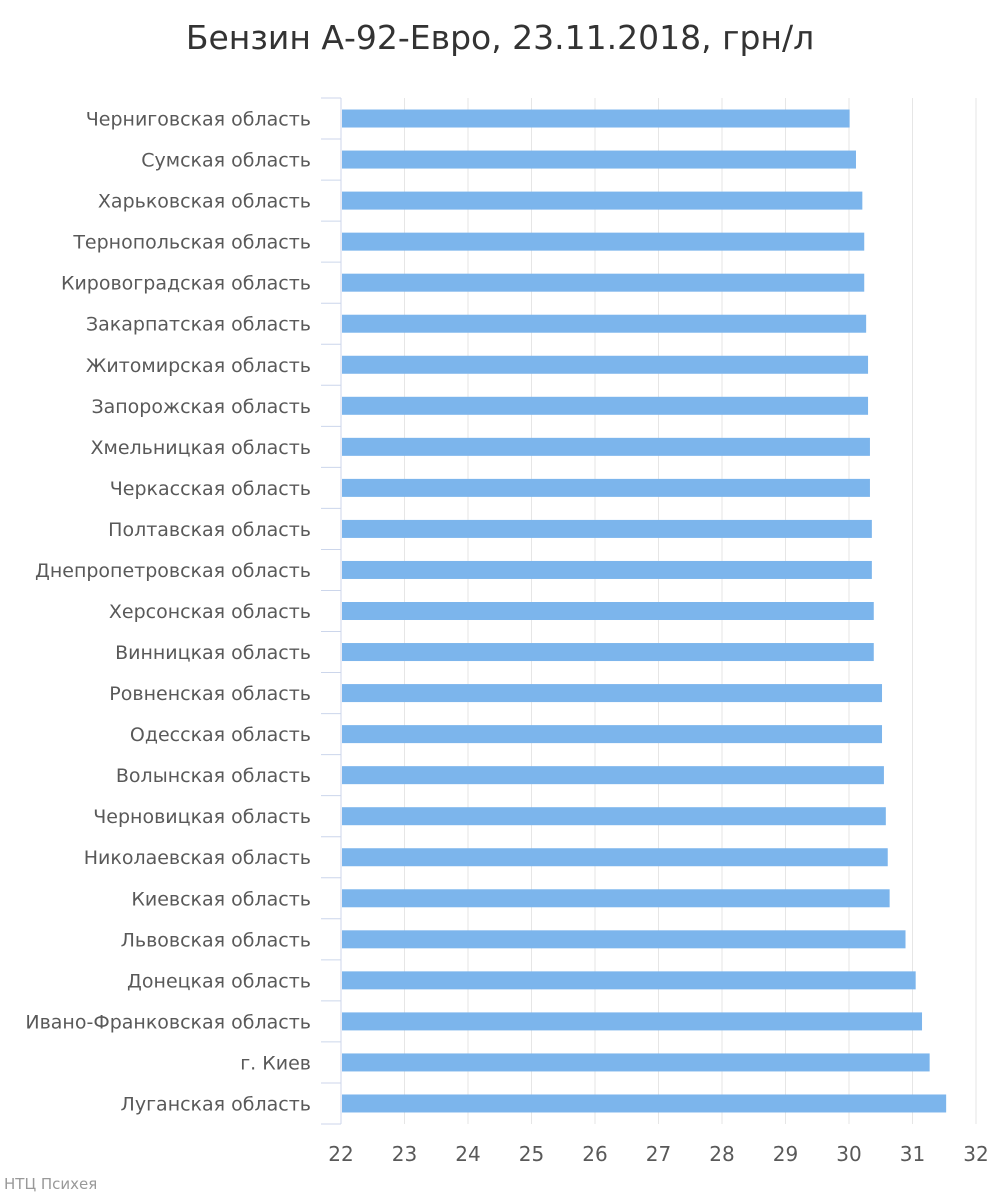 The width and height of the screenshot is (1000, 1200). What do you see at coordinates (210, 489) in the screenshot?
I see `category-label: Черкасская область` at bounding box center [210, 489].